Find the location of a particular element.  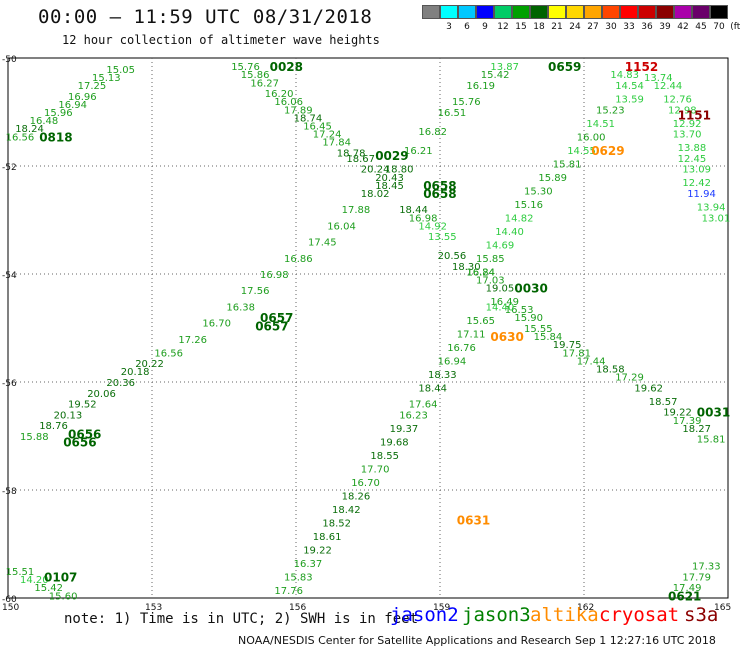

pass-time-label: 0030 is located at coordinates (530, 289).